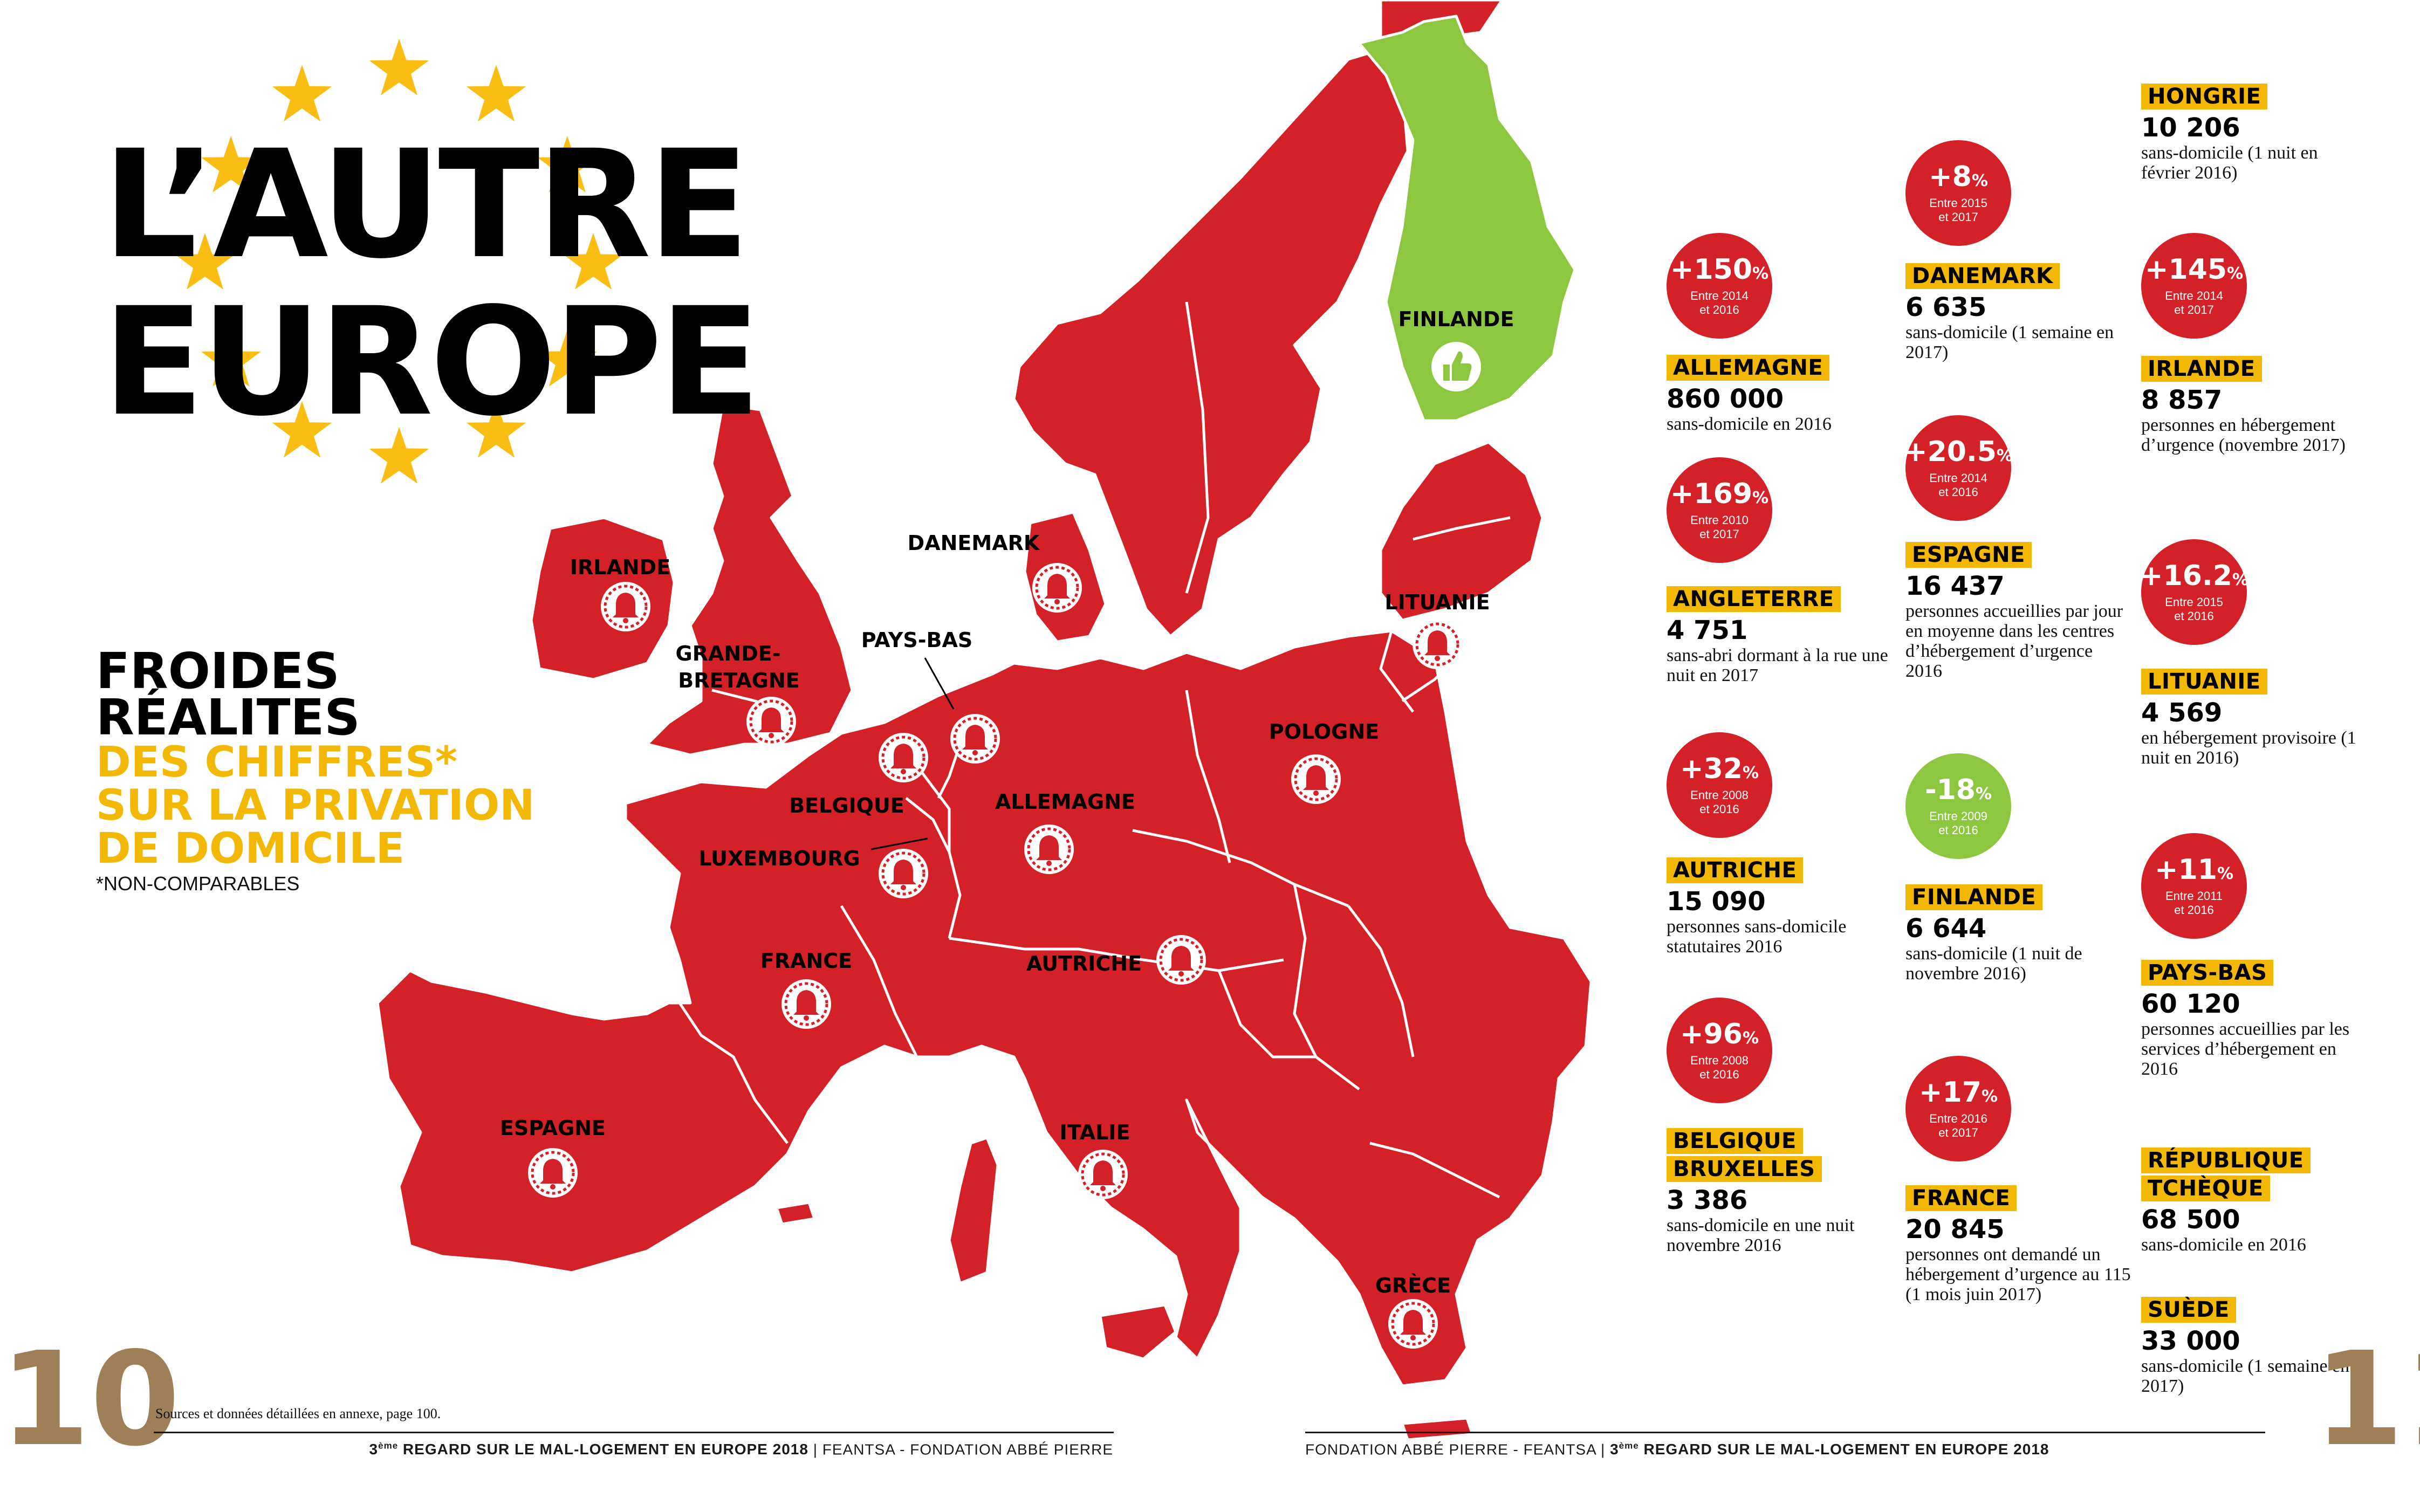 The image size is (2420, 1512). I want to click on map-label-irlande: IRLANDE, so click(620, 567).